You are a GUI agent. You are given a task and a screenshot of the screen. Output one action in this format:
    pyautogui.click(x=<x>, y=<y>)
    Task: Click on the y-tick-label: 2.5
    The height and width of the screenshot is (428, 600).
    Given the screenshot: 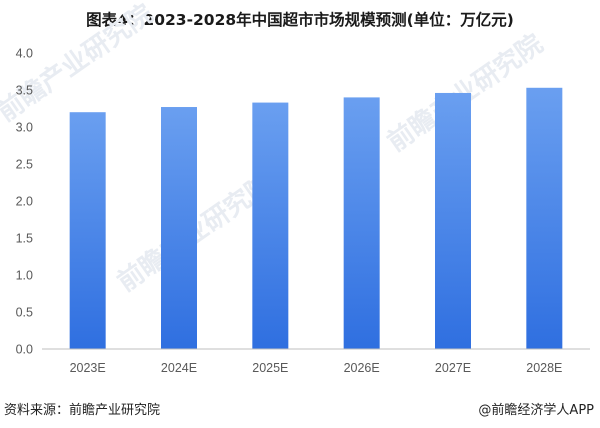 What is the action you would take?
    pyautogui.click(x=24, y=165)
    